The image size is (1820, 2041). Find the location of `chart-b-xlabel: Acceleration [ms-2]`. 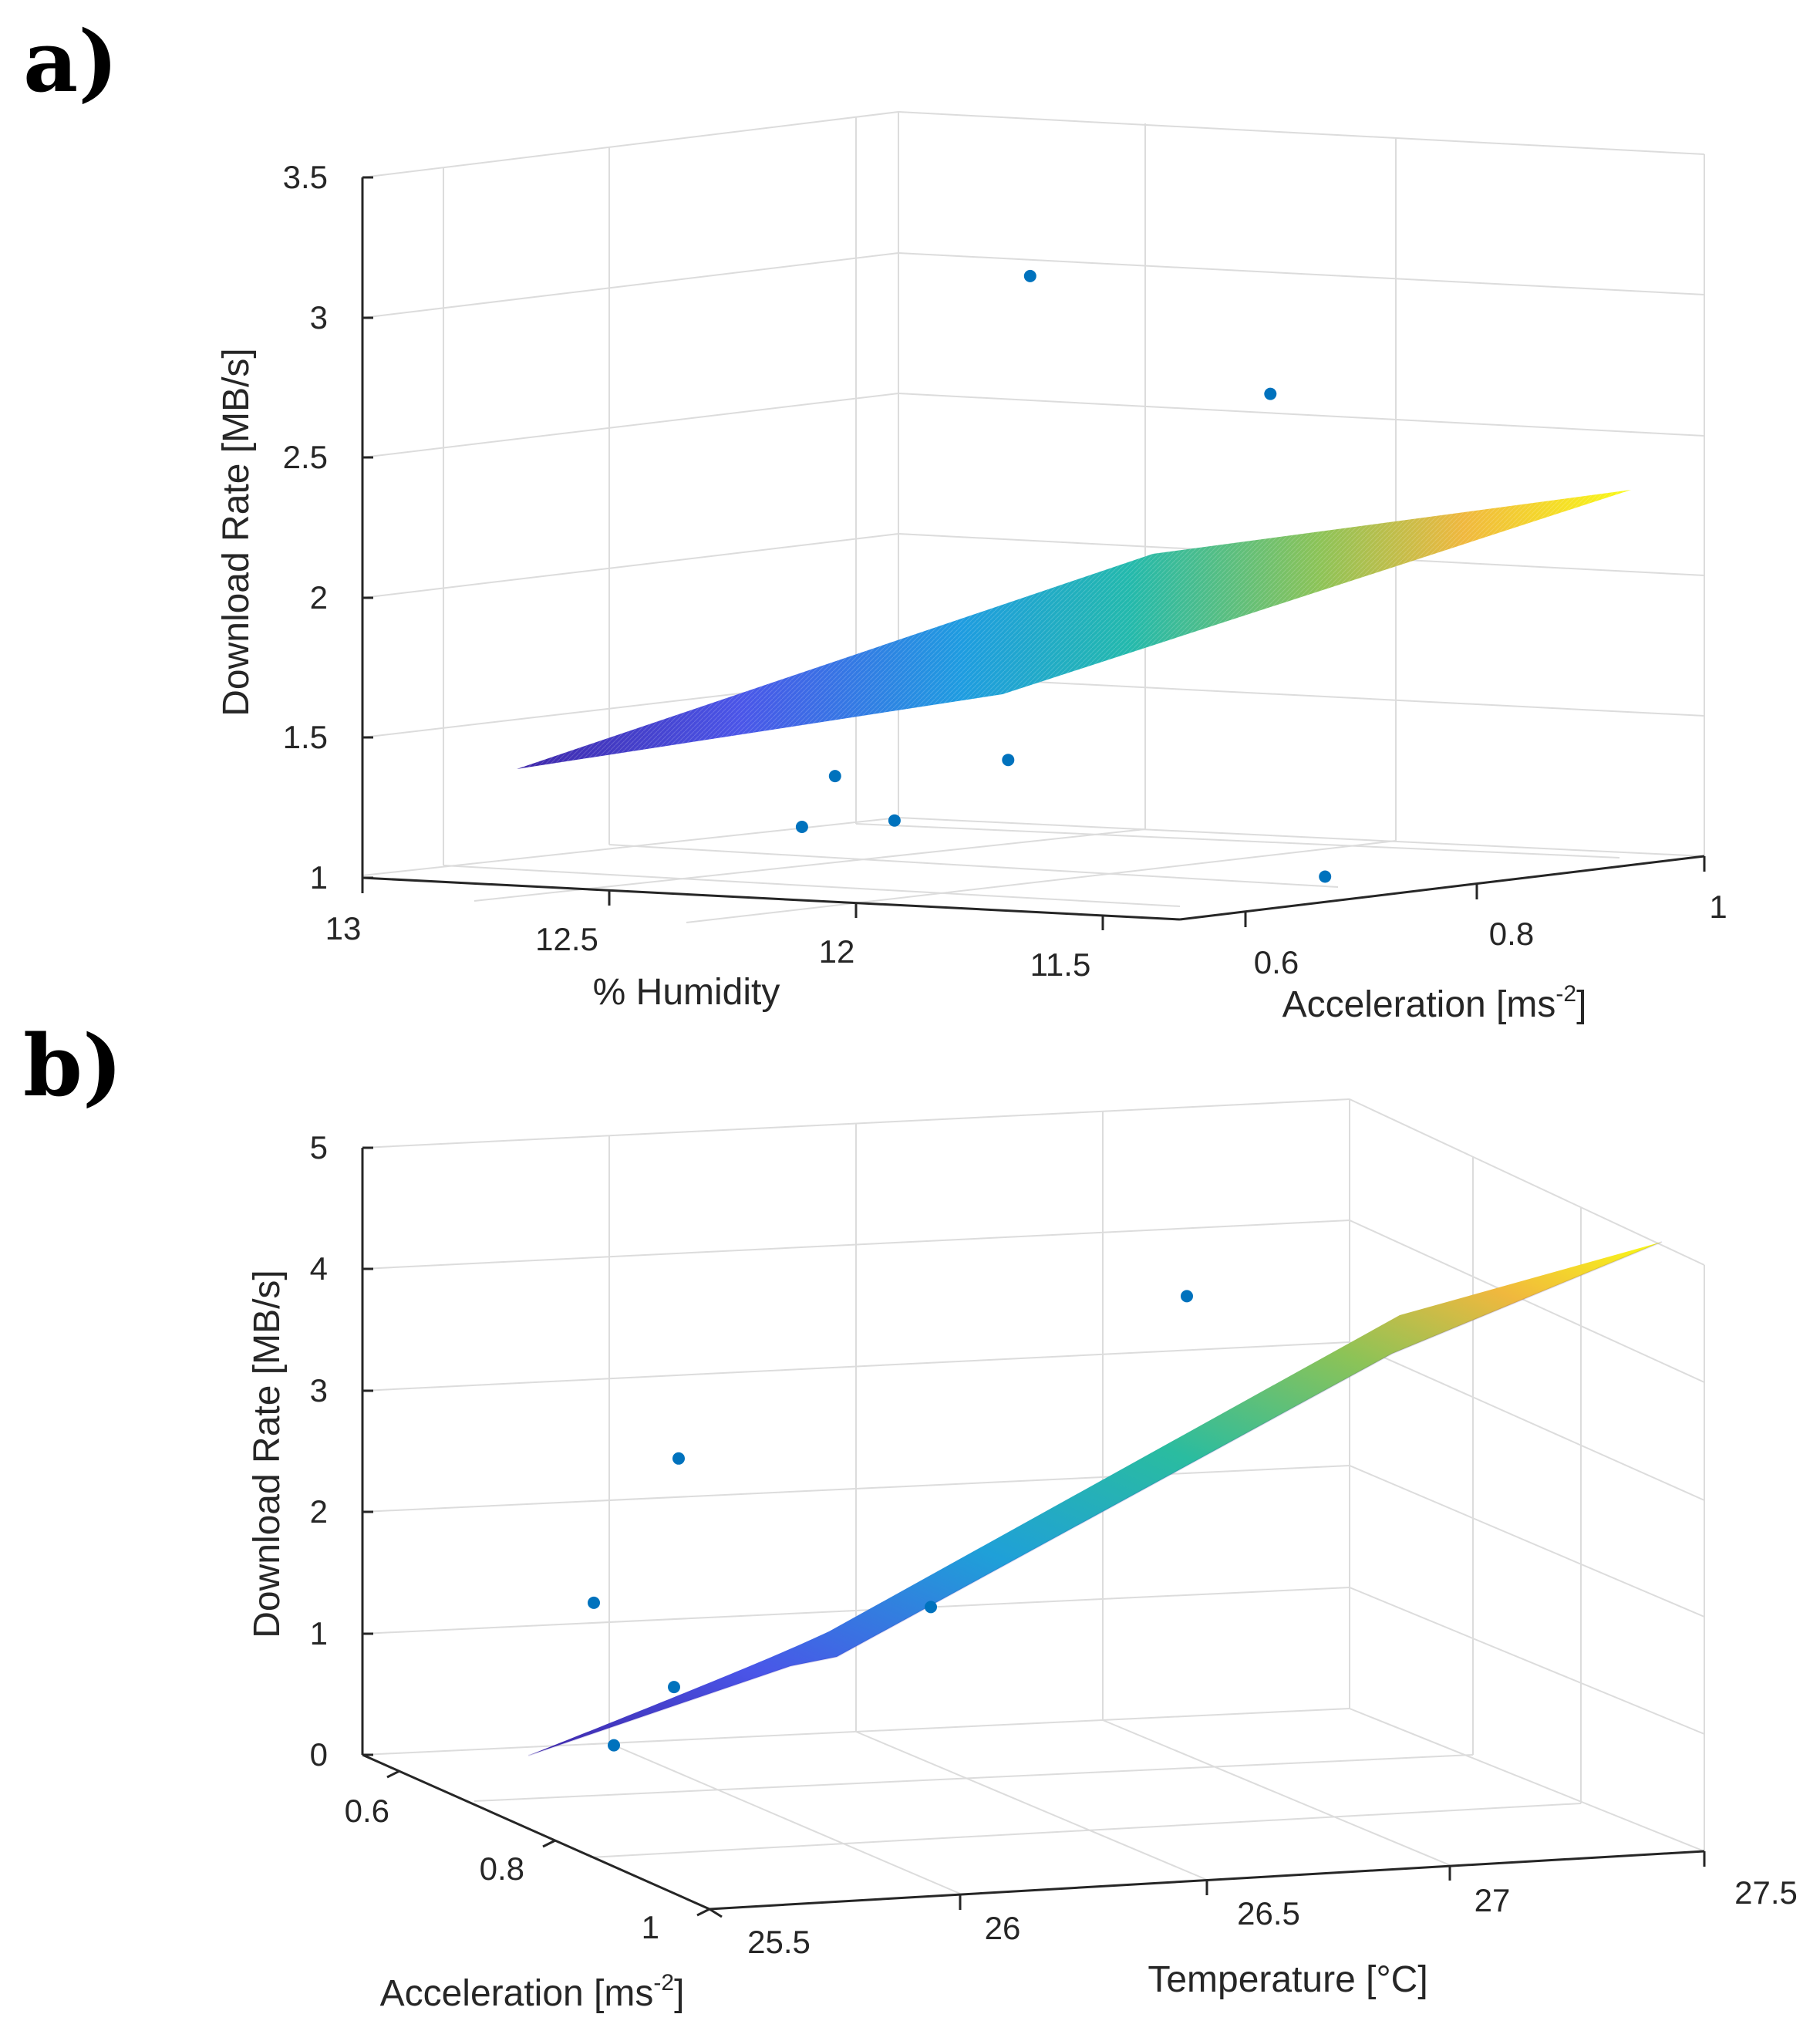

chart-b-xlabel: Acceleration [ms-2] is located at coordinates (533, 1992).